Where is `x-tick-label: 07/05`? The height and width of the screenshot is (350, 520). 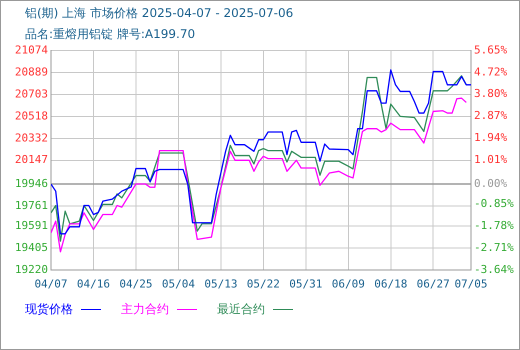 x-tick-label: 07/05 is located at coordinates (471, 283).